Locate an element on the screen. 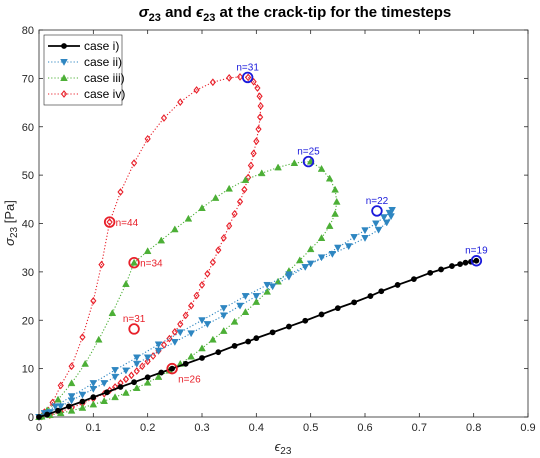 The width and height of the screenshot is (540, 458). x-tick-label: 0.9 is located at coordinates (527, 428).